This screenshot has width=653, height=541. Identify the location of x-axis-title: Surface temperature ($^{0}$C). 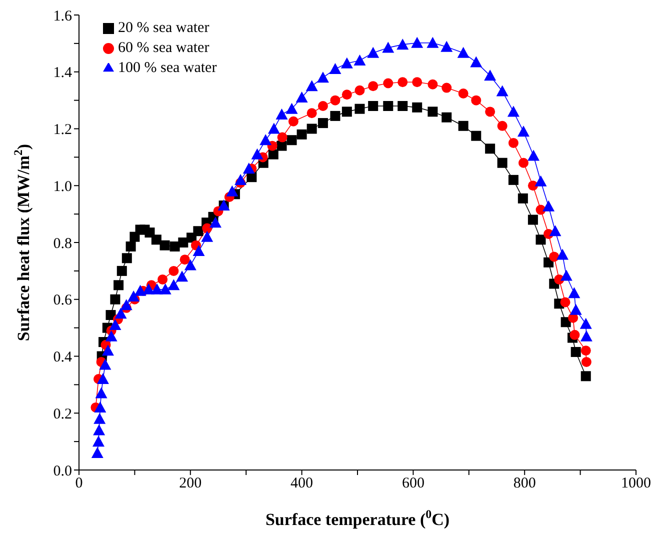
(357, 518).